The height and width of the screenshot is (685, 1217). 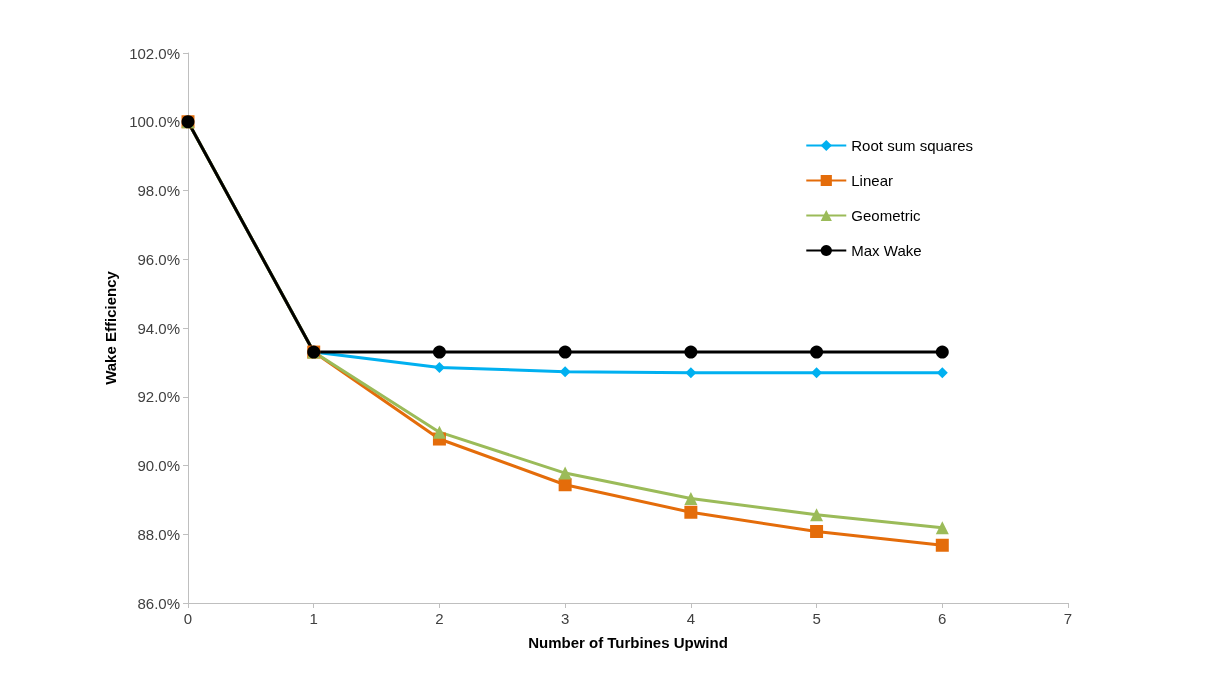 I want to click on y-tick-label: 94.0%, so click(x=158, y=328).